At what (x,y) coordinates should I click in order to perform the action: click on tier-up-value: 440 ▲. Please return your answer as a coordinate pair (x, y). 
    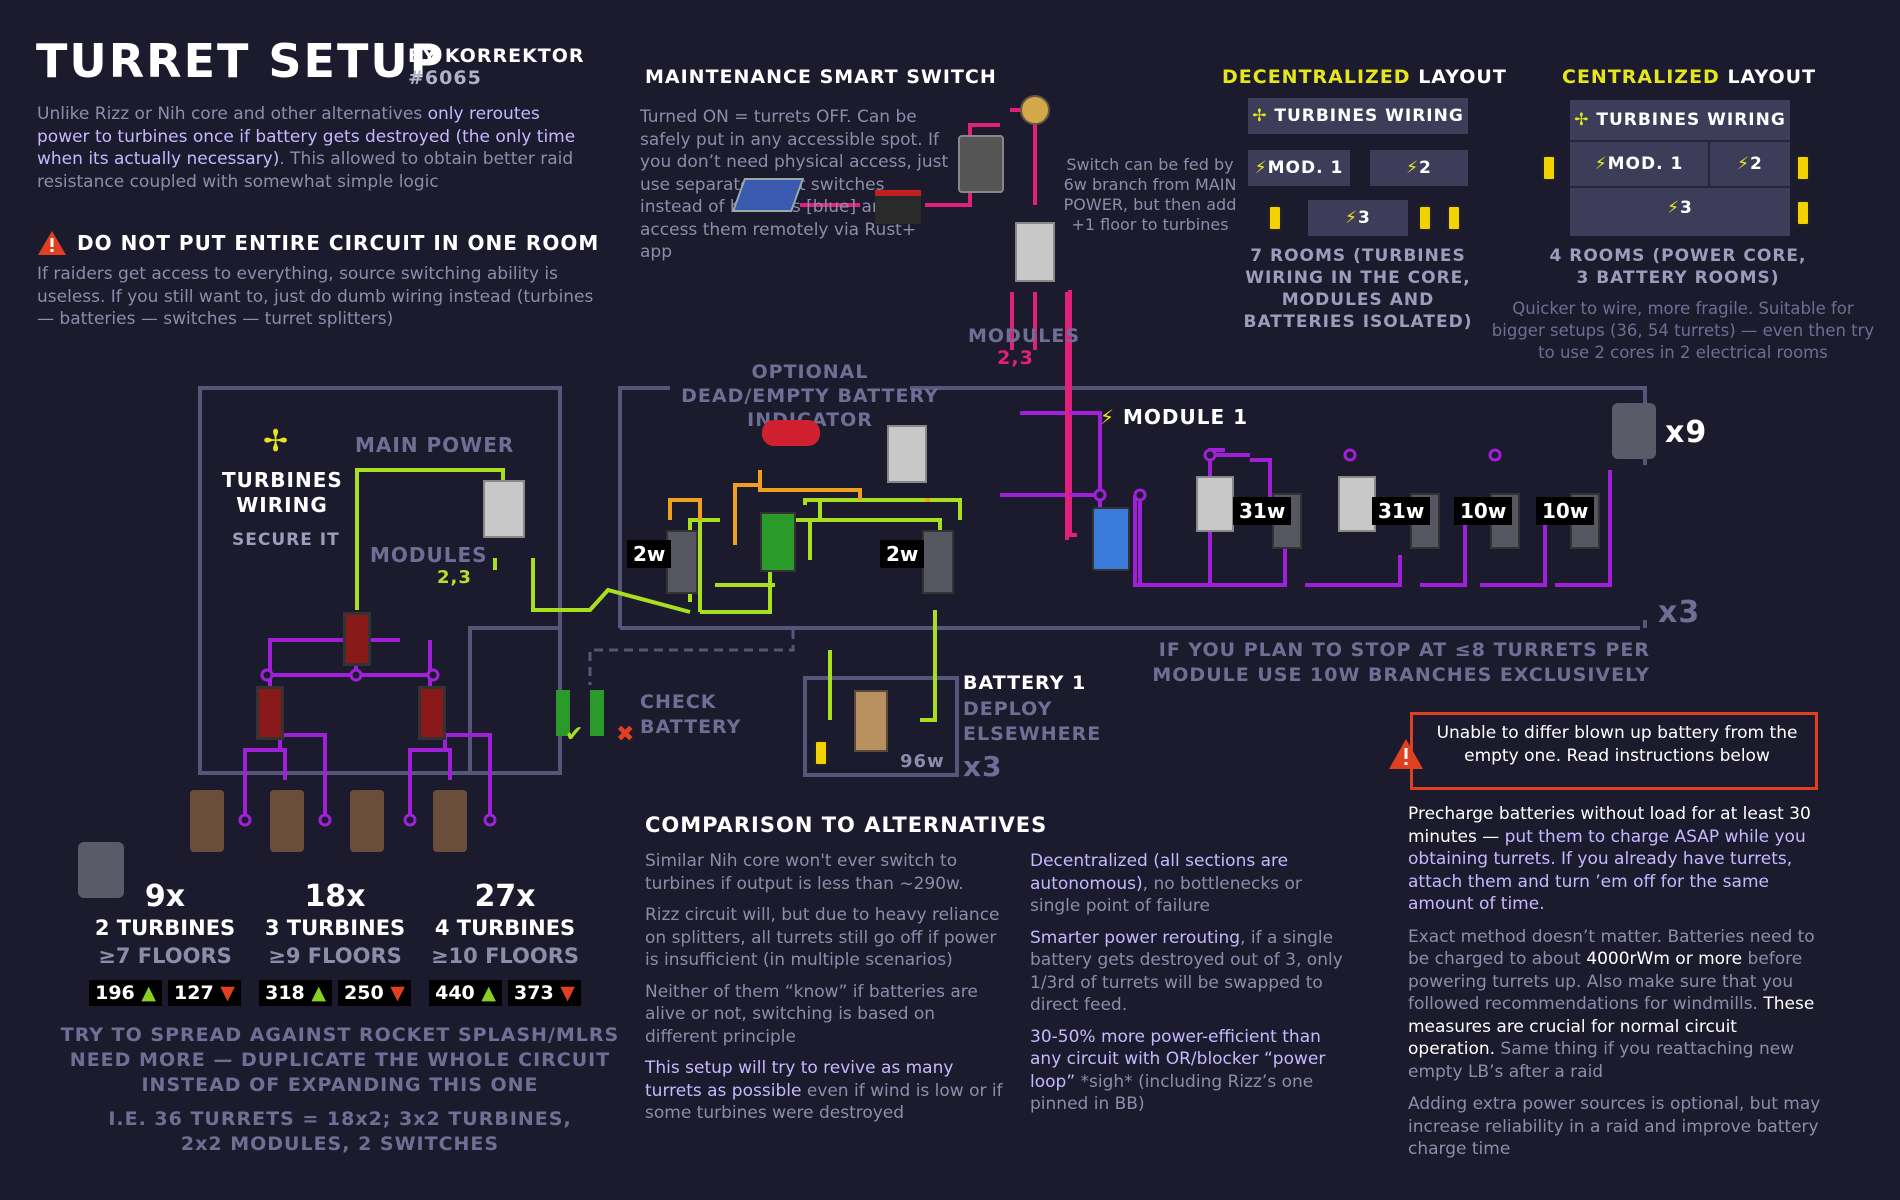
    Looking at the image, I should click on (465, 993).